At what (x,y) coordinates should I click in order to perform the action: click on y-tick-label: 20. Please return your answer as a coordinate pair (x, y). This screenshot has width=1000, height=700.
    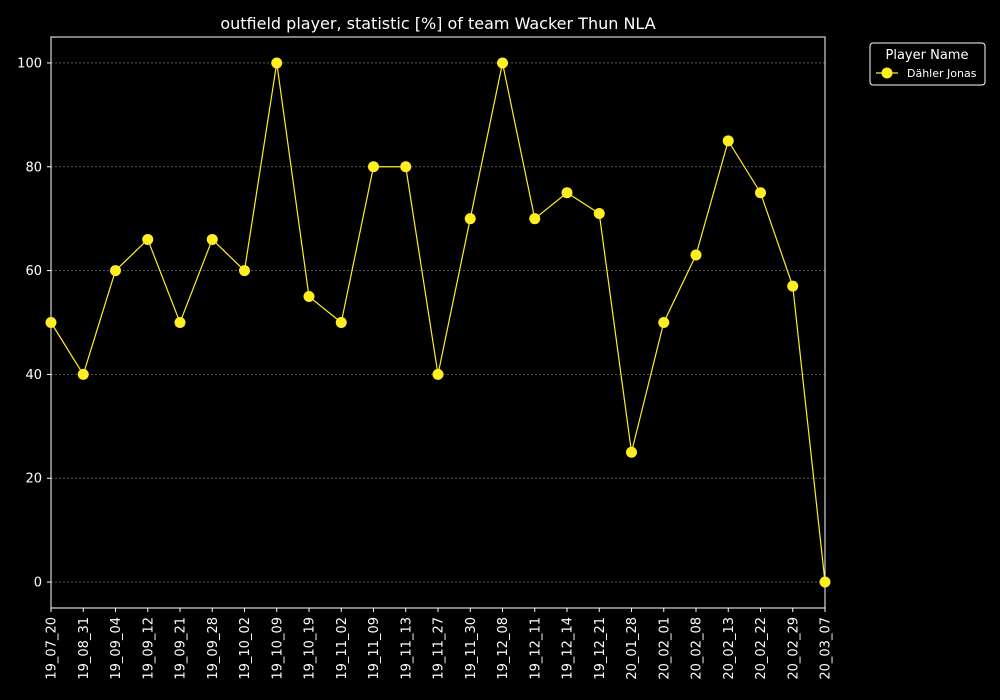
    Looking at the image, I should click on (33, 479).